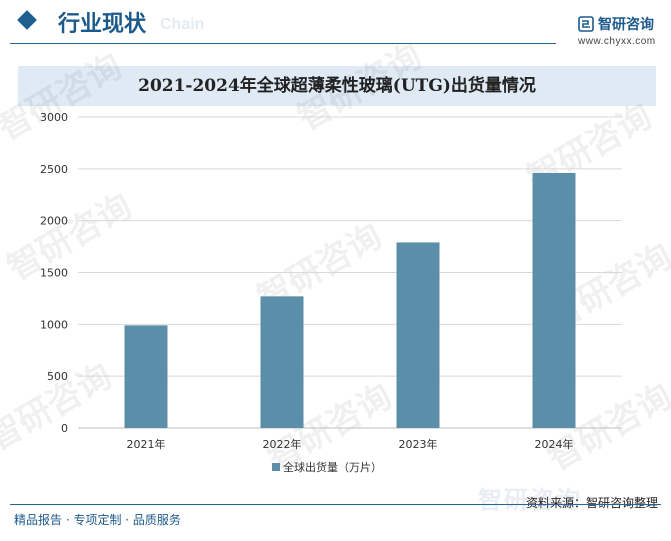 The image size is (671, 541). Describe the element at coordinates (335, 25) in the screenshot. I see `section-header: 行业现状 Chain` at that location.